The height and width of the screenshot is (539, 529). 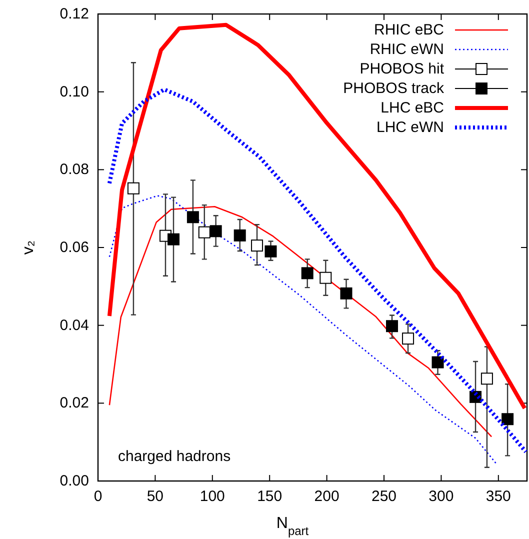 What do you see at coordinates (74, 247) in the screenshot?
I see `y-tick-label: 0.06` at bounding box center [74, 247].